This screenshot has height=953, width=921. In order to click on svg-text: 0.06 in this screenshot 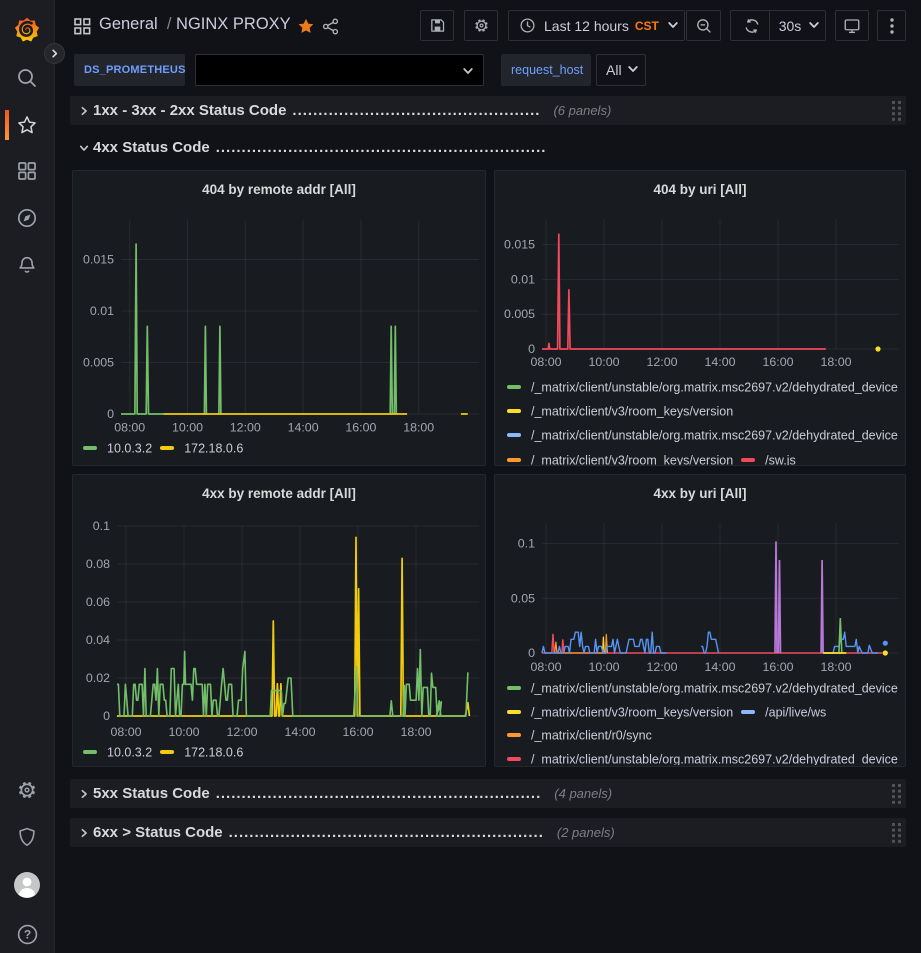, I will do `click(98, 602)`.